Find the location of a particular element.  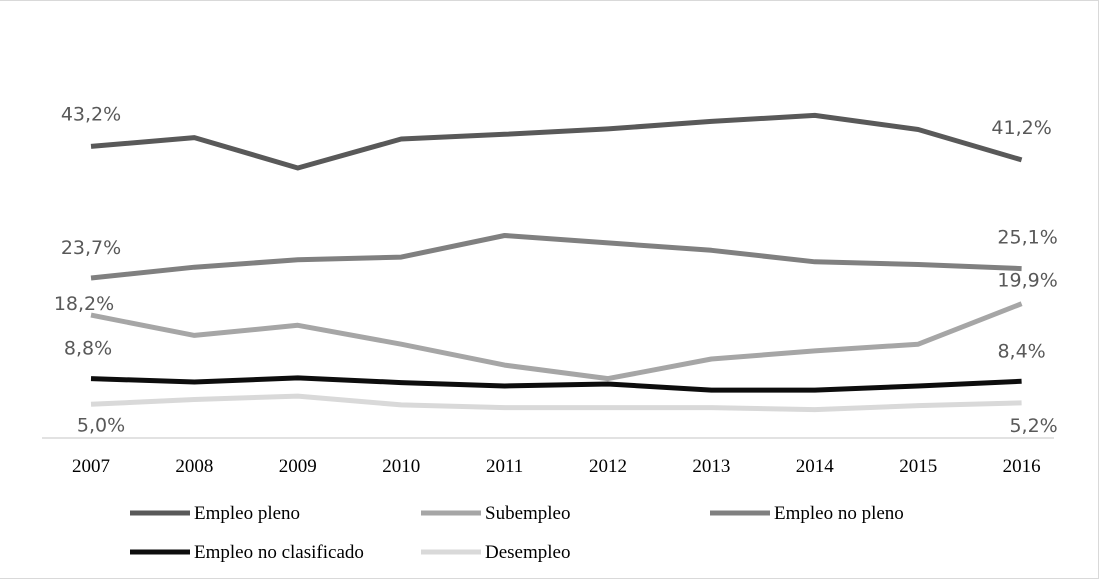

data-label-empleo-no-pleno-2007: 23,7% is located at coordinates (91, 248).